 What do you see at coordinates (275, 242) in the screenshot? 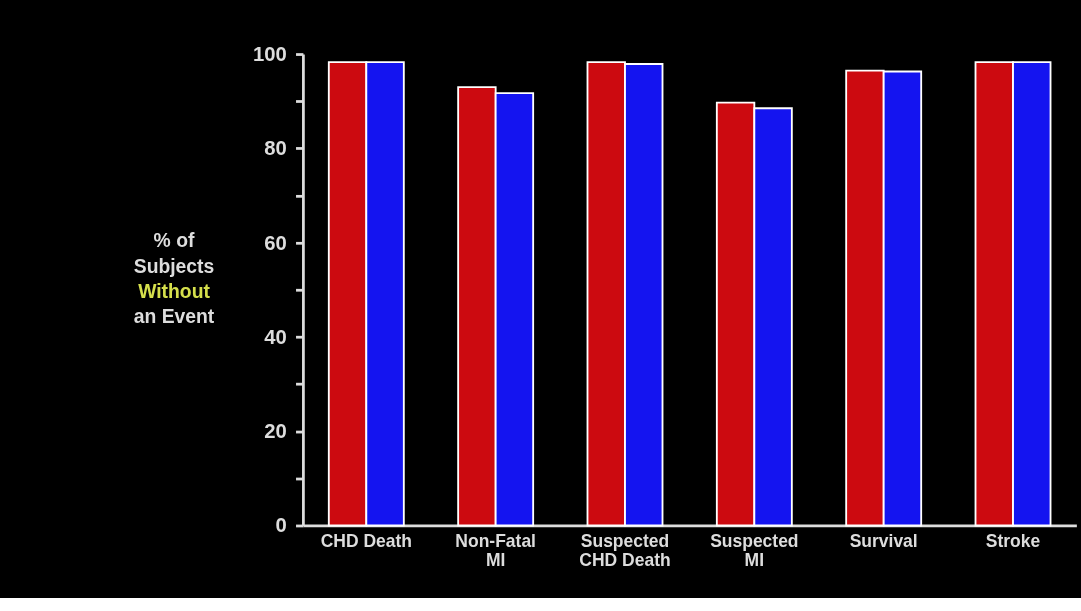
I see `y-tick-label: 60` at bounding box center [275, 242].